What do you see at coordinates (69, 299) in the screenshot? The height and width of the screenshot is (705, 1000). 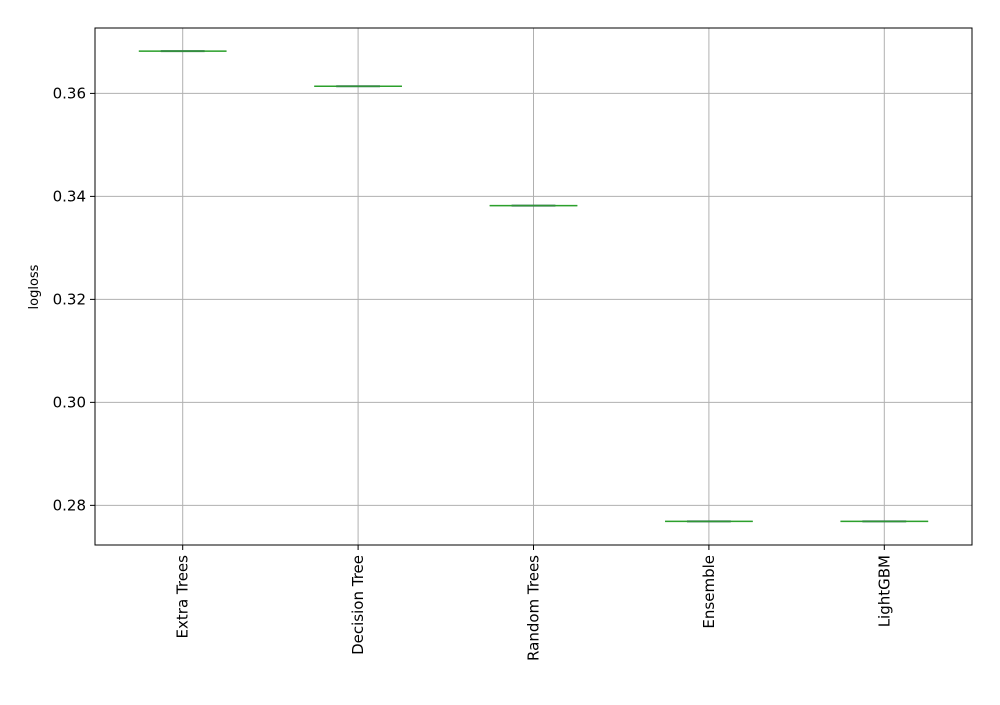 I see `y-tick-label: 0.32` at bounding box center [69, 299].